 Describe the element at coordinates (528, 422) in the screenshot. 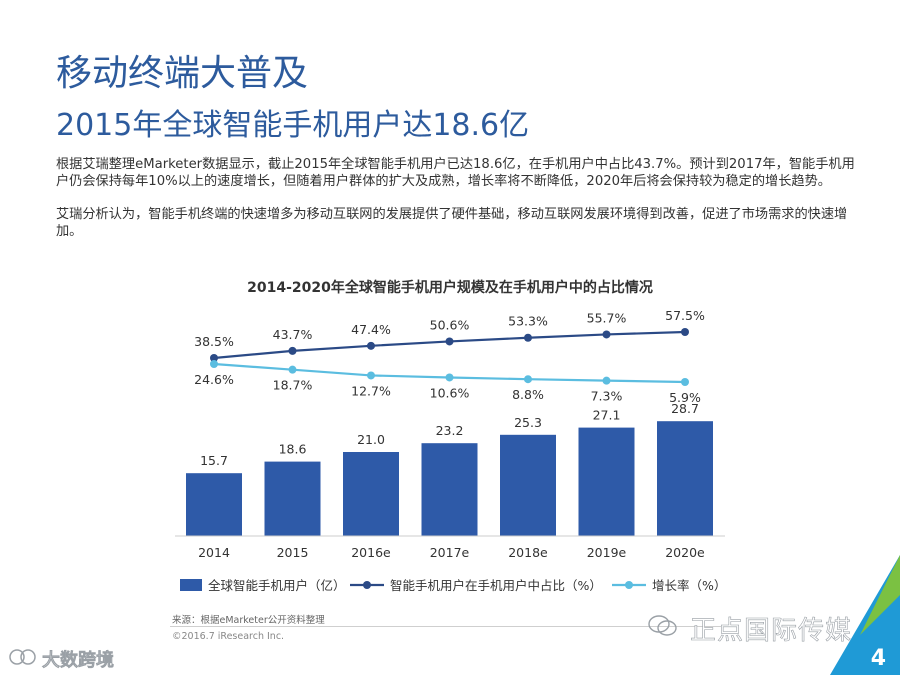

I see `bar-value-label: 25.3` at that location.